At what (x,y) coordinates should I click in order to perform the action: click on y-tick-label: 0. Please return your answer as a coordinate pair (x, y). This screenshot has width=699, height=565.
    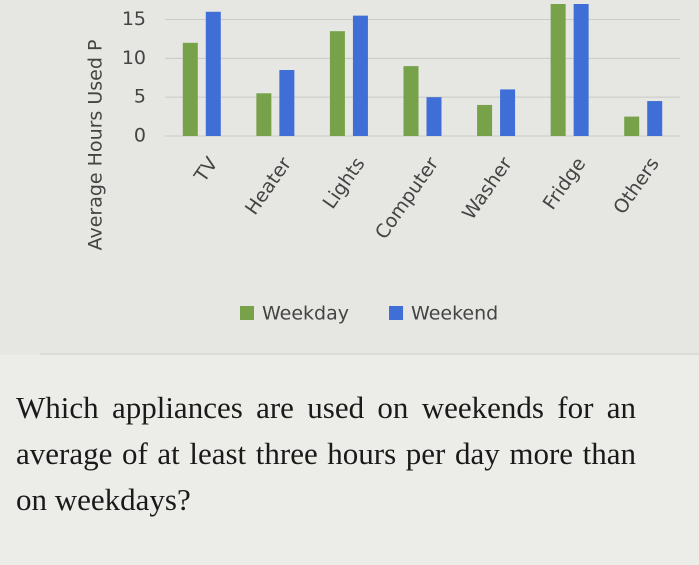
    Looking at the image, I should click on (140, 136).